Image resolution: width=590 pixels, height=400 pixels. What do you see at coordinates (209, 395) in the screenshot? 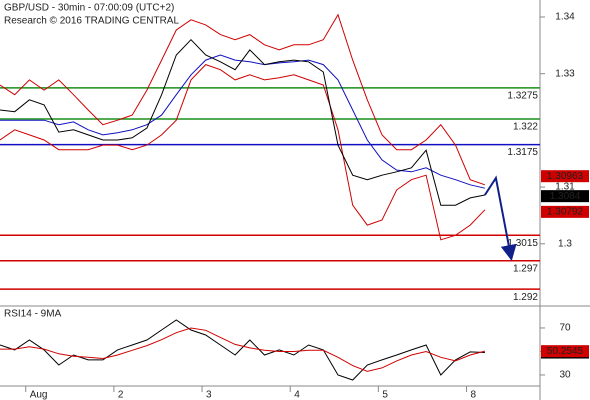
I see `x-tick-label: 3` at bounding box center [209, 395].